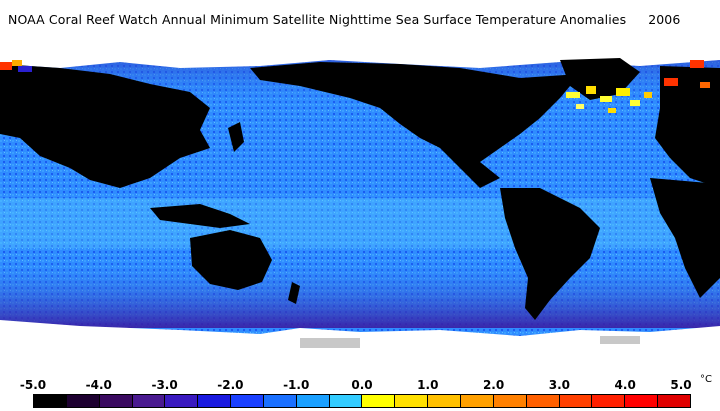 The width and height of the screenshot is (720, 411). Describe the element at coordinates (294, 293) in the screenshot. I see `new-zealand-land` at that location.